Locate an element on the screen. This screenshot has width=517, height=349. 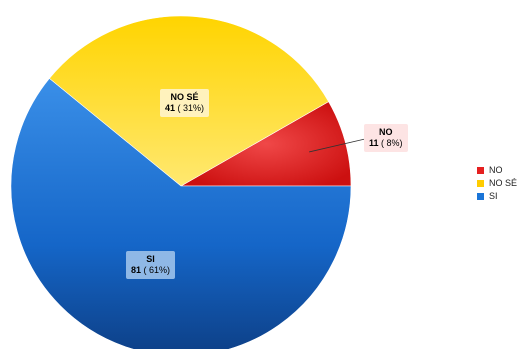
data-label-si-percent: ( 61%) is located at coordinates (157, 270).